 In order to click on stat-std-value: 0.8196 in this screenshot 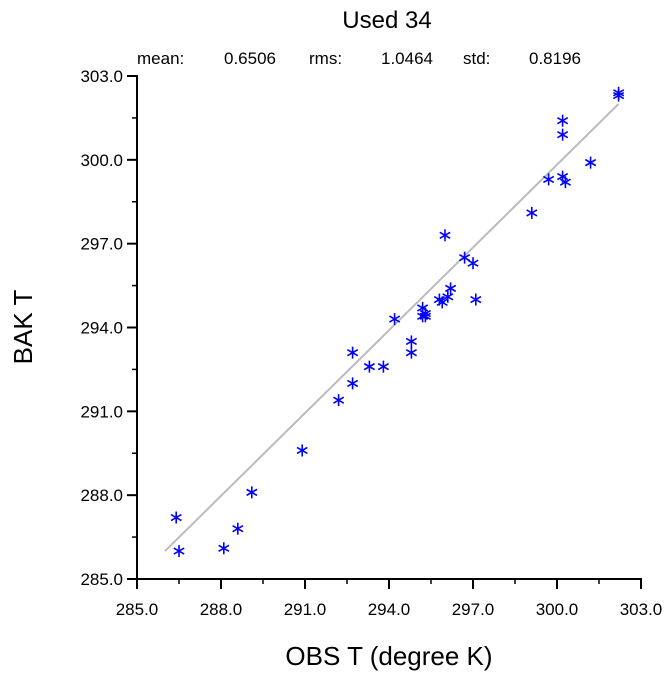, I will do `click(555, 58)`.